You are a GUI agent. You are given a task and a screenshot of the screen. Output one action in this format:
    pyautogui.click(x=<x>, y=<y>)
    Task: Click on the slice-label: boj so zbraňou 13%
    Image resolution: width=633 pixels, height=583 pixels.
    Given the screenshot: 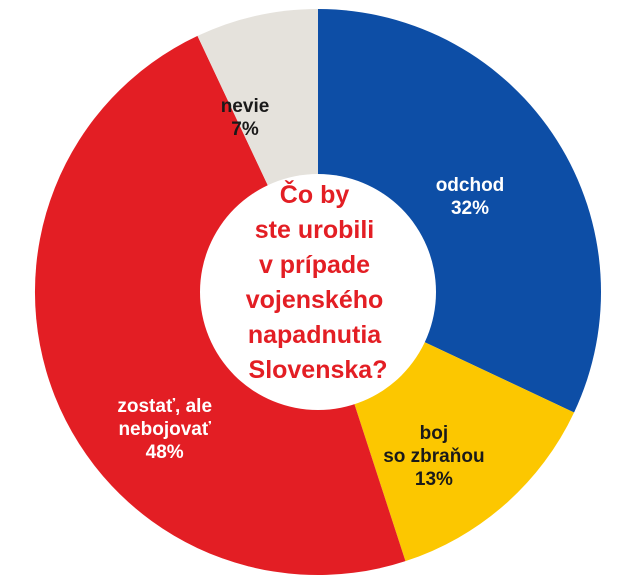 What is the action you would take?
    pyautogui.click(x=433, y=456)
    